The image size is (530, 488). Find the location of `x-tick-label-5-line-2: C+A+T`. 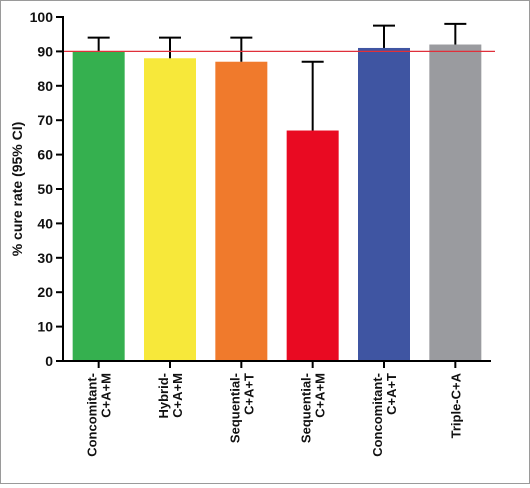

x-tick-label-5-line-2: C+A+T is located at coordinates (391, 394).